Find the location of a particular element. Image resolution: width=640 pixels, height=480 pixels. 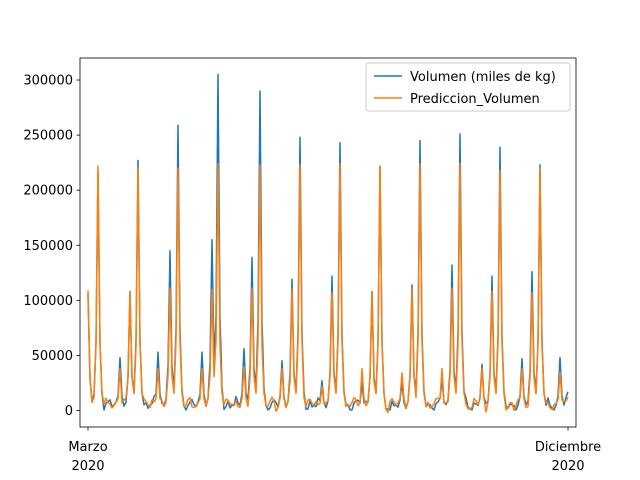

y-tick-label: 50000 is located at coordinates (52, 356).